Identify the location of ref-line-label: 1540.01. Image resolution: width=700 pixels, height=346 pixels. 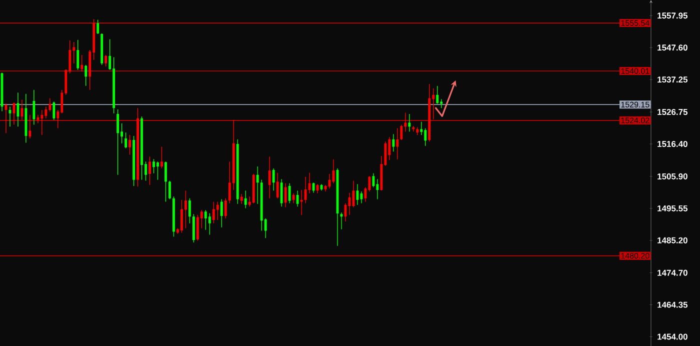
(635, 71).